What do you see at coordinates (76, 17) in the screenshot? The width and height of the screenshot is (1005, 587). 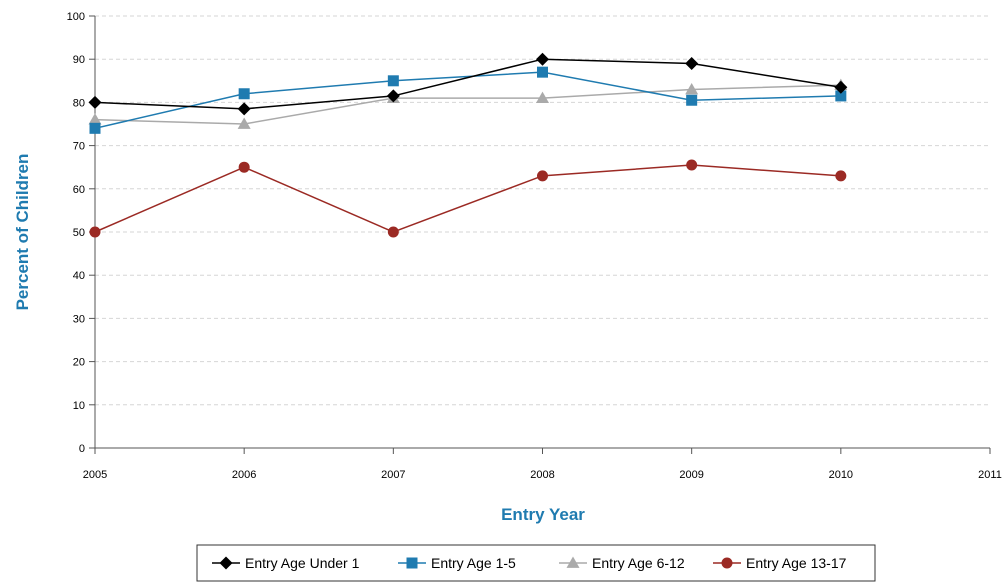 I see `y-tick-label: 100` at bounding box center [76, 17].